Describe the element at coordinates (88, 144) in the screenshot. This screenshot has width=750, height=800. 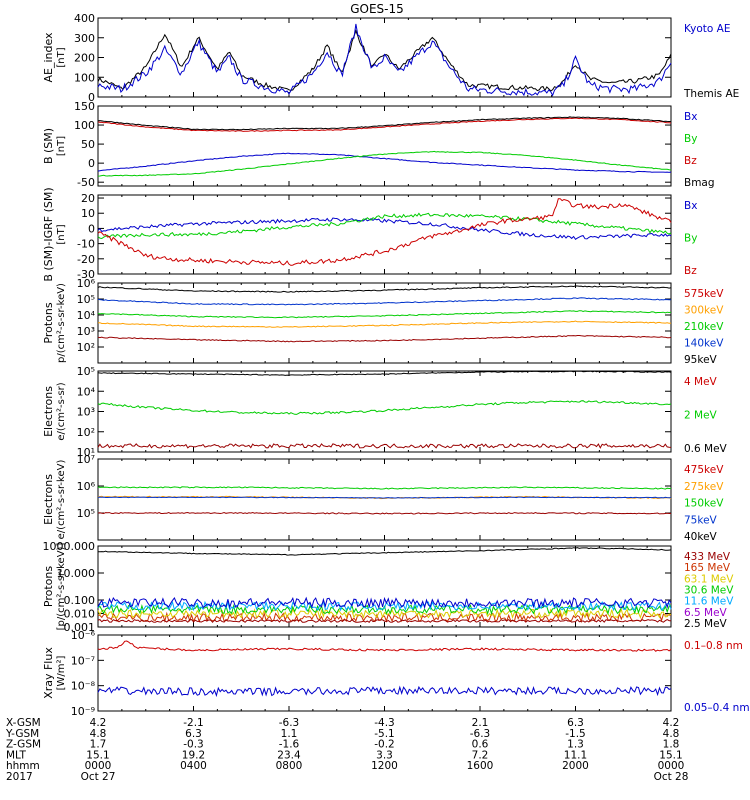
I see `y-tick-label: 50` at that location.